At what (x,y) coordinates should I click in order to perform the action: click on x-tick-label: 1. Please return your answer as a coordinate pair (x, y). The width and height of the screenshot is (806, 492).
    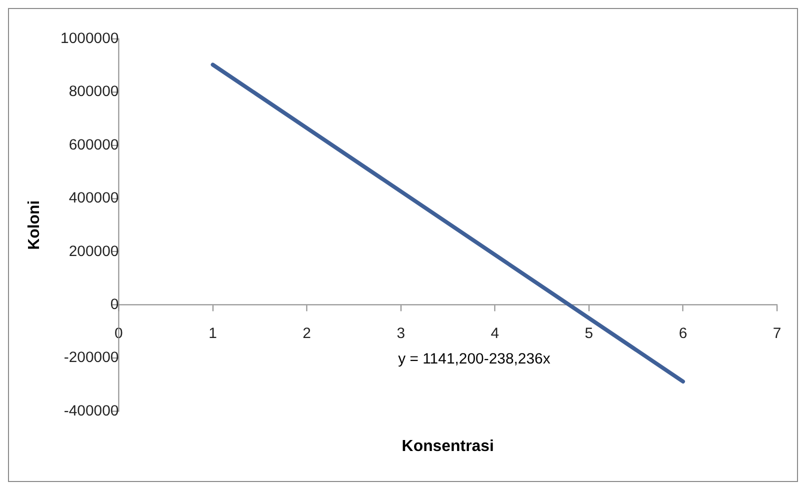
    Looking at the image, I should click on (212, 333).